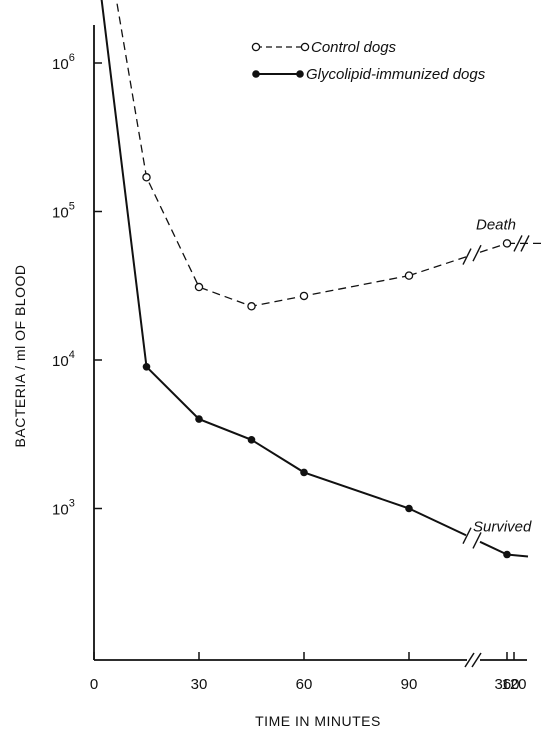 The width and height of the screenshot is (553, 732). What do you see at coordinates (304, 684) in the screenshot?
I see `x-tick-label: 60` at bounding box center [304, 684].